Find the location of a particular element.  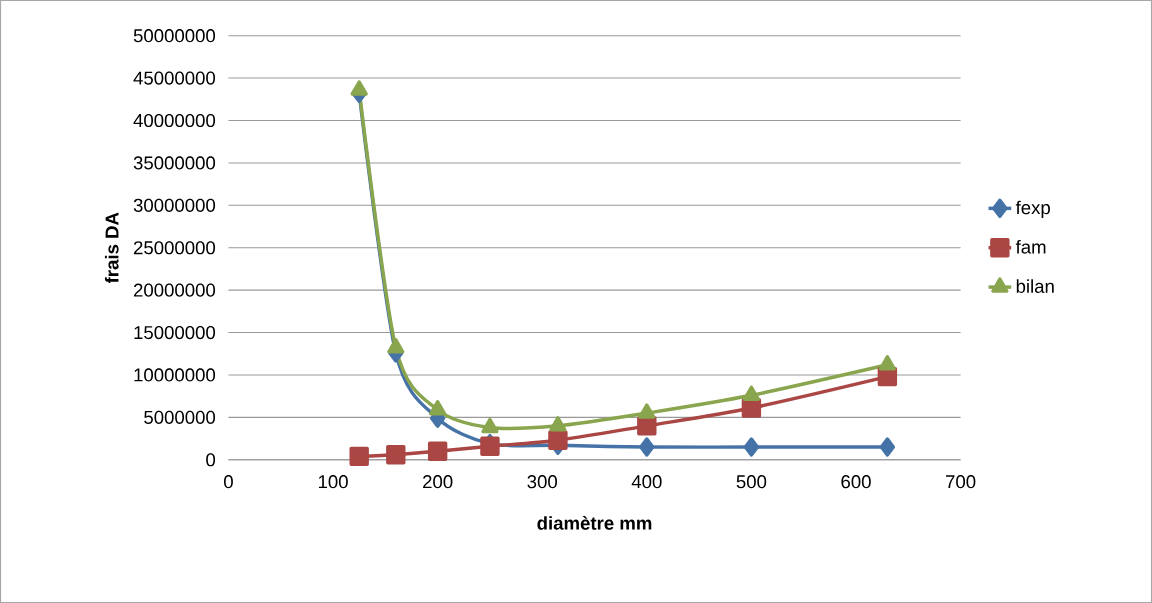

y-tick-label: 0 is located at coordinates (211, 460).